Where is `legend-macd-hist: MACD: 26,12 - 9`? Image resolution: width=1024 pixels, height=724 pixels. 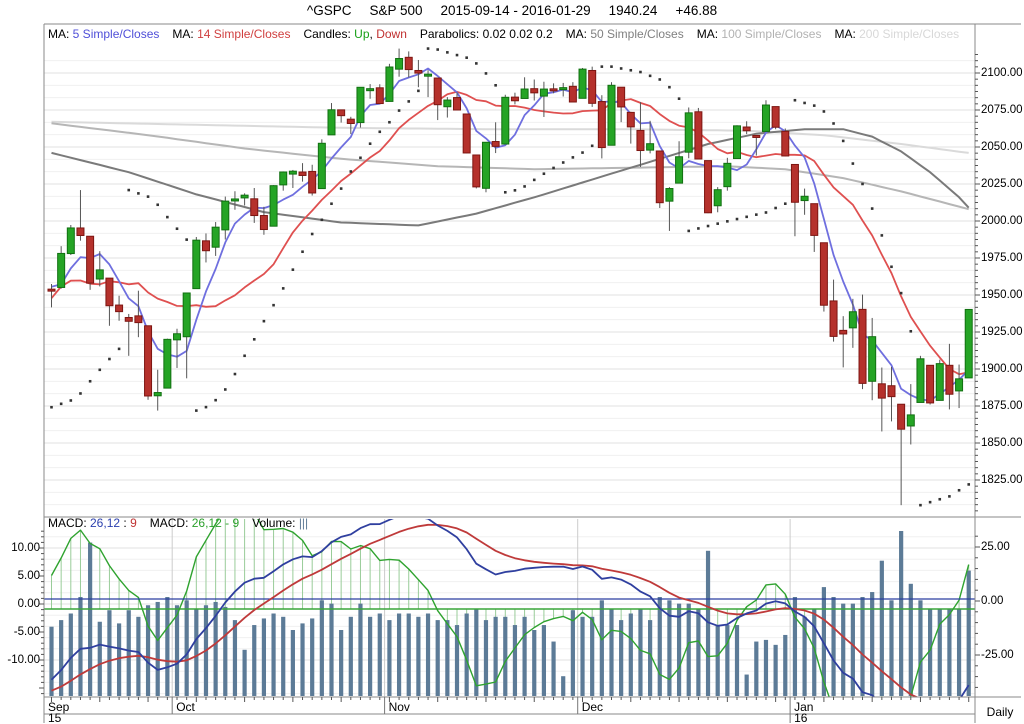 legend-macd-hist: MACD: 26,12 - 9 is located at coordinates (194, 523).